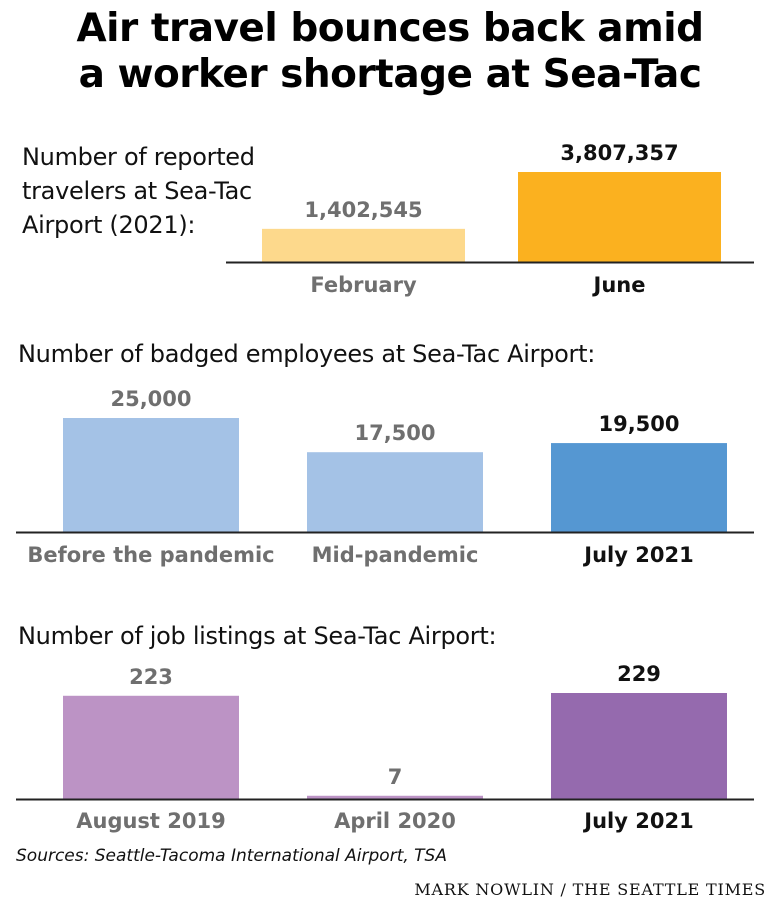  What do you see at coordinates (619, 153) in the screenshot?
I see `travelers-value-label-2: 3,807,357` at bounding box center [619, 153].